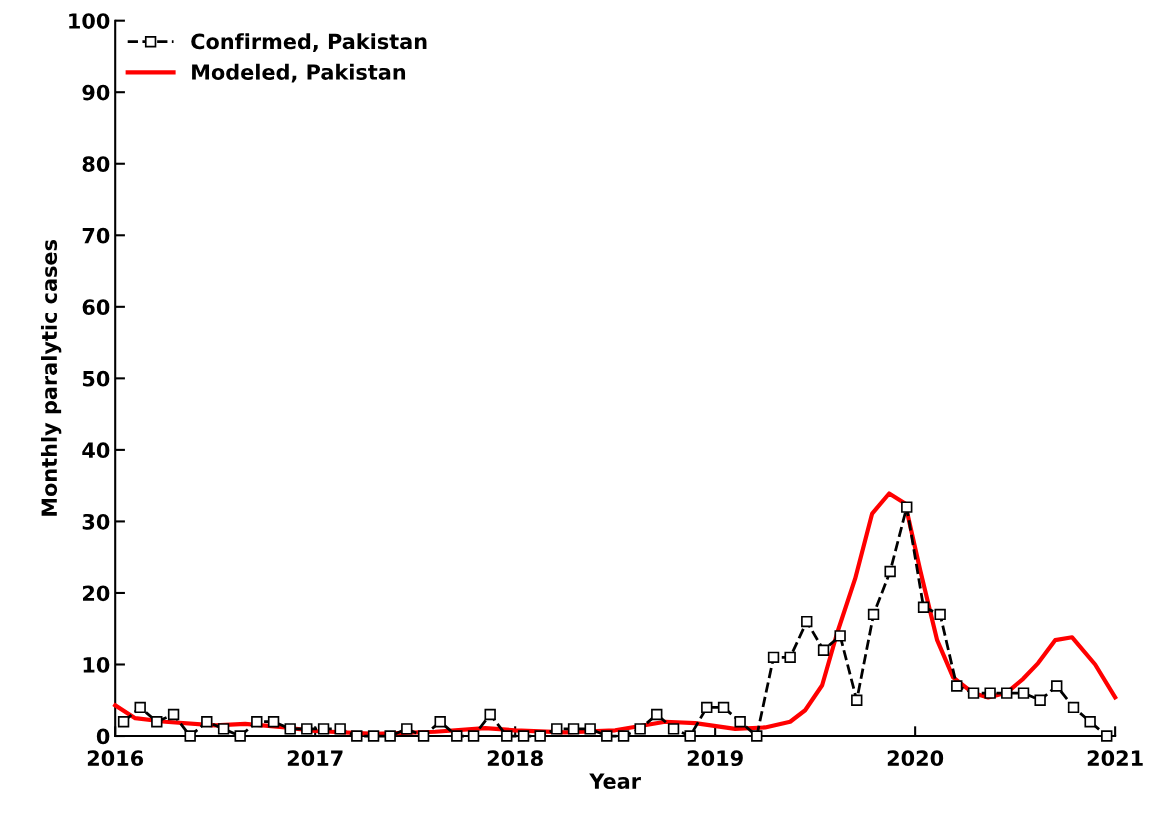  Describe the element at coordinates (89, 21) in the screenshot. I see `y-tick-label: 100` at that location.